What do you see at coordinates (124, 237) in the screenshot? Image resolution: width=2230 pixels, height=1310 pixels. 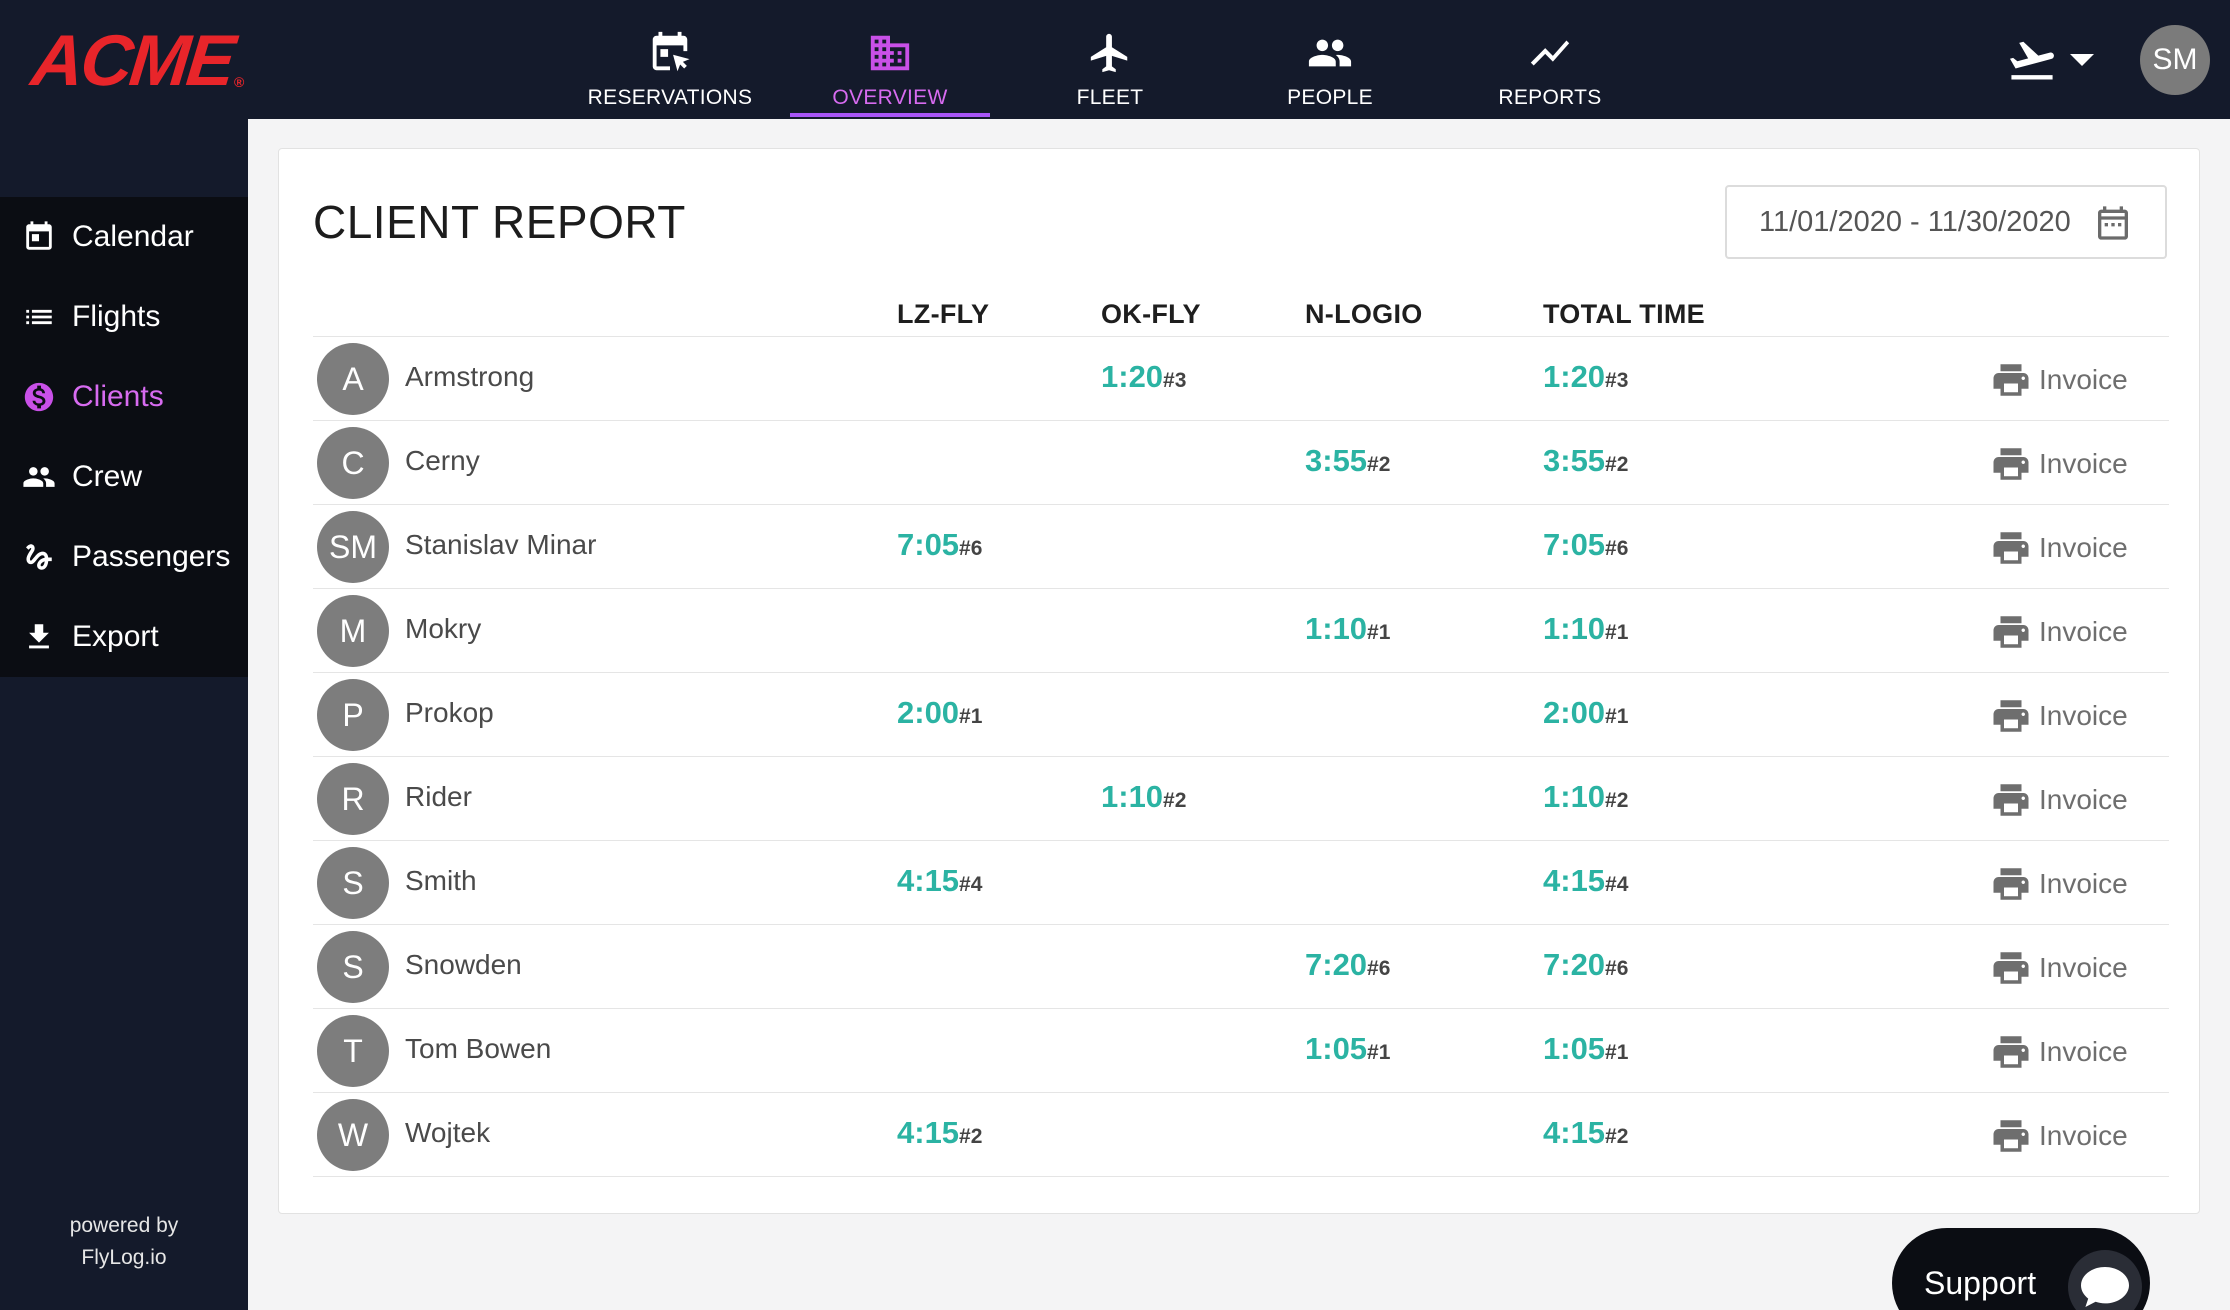 I see `sidebar-item-calendar: Calendar` at bounding box center [124, 237].